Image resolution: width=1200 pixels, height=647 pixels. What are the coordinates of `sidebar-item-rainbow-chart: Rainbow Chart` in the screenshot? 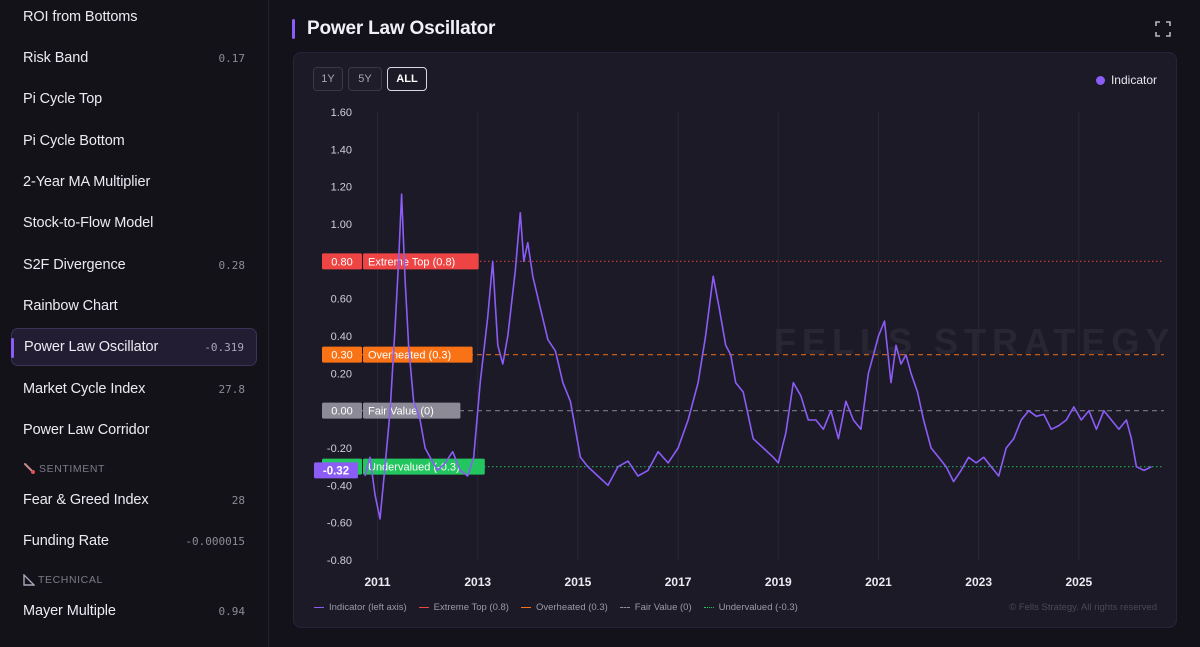 It's located at (134, 306).